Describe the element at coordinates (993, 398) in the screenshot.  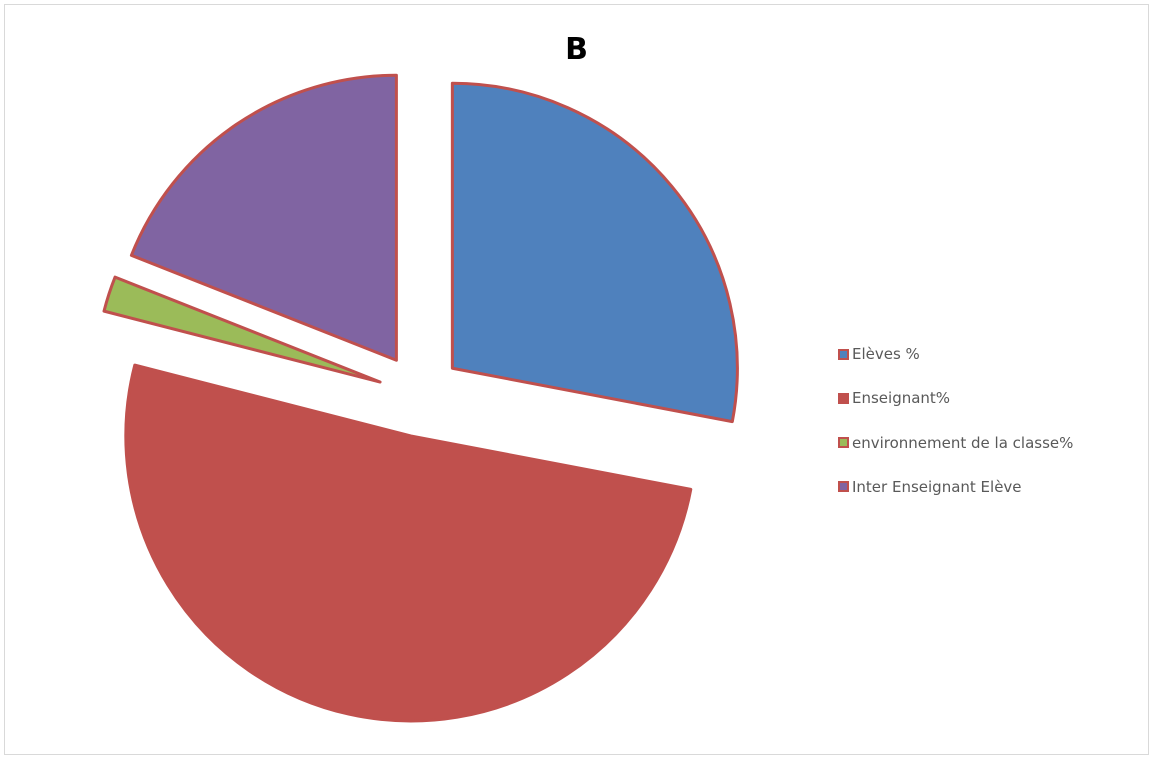
I see `legend-item: Enseignant%` at that location.